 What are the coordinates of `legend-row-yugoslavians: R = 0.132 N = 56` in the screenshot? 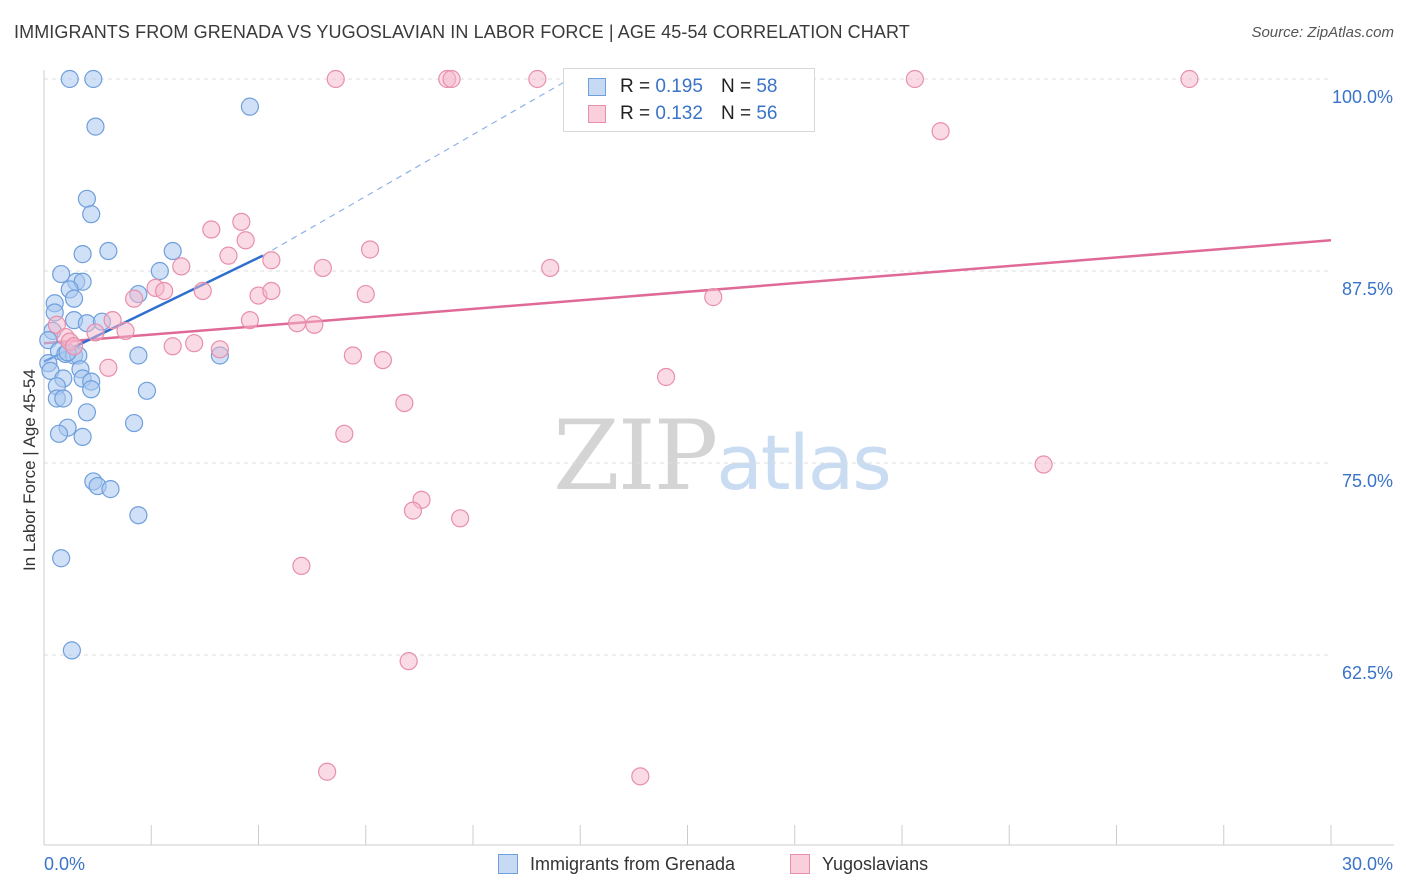 It's located at (682, 114).